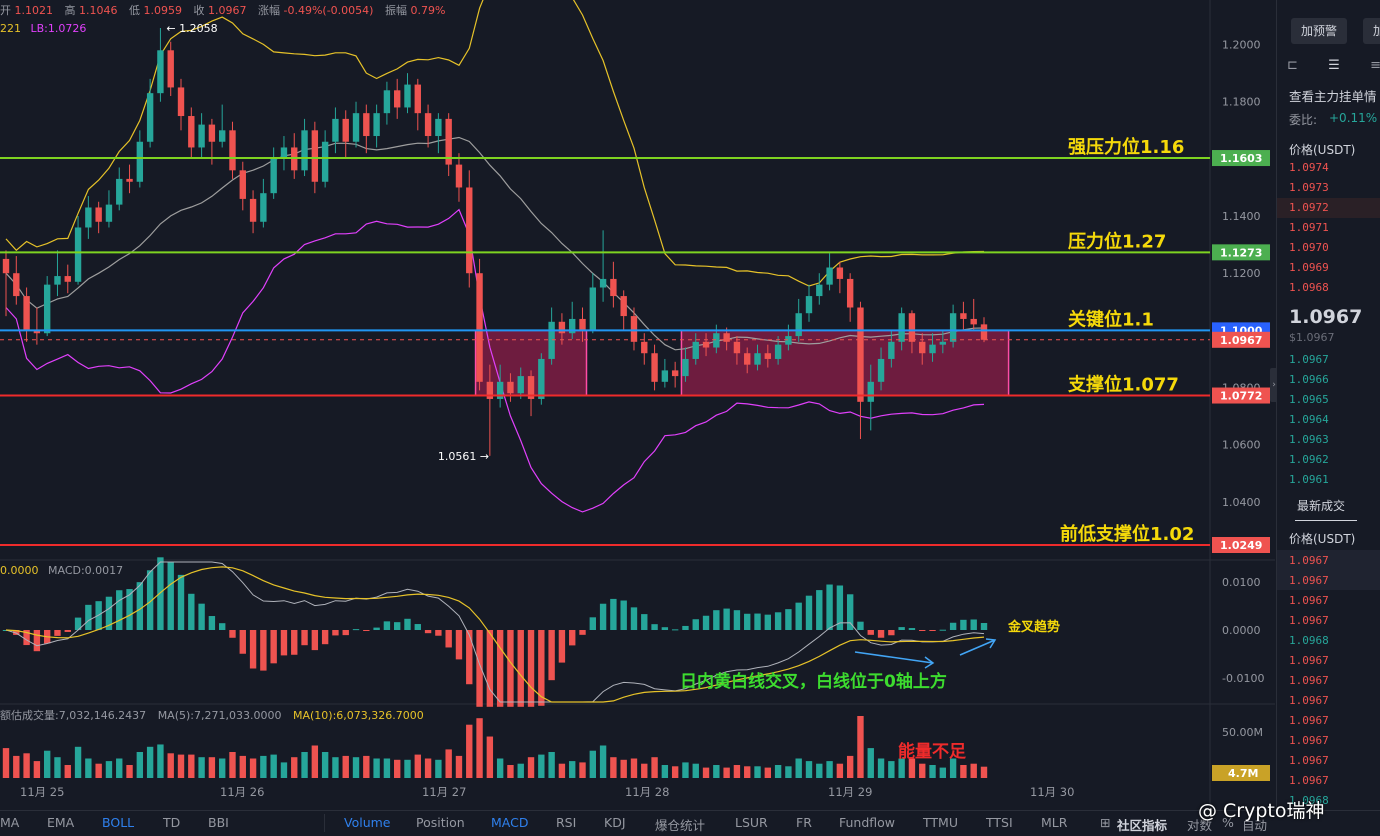 This screenshot has height=836, width=1380. I want to click on tab-ttmu: TTMU, so click(940, 822).